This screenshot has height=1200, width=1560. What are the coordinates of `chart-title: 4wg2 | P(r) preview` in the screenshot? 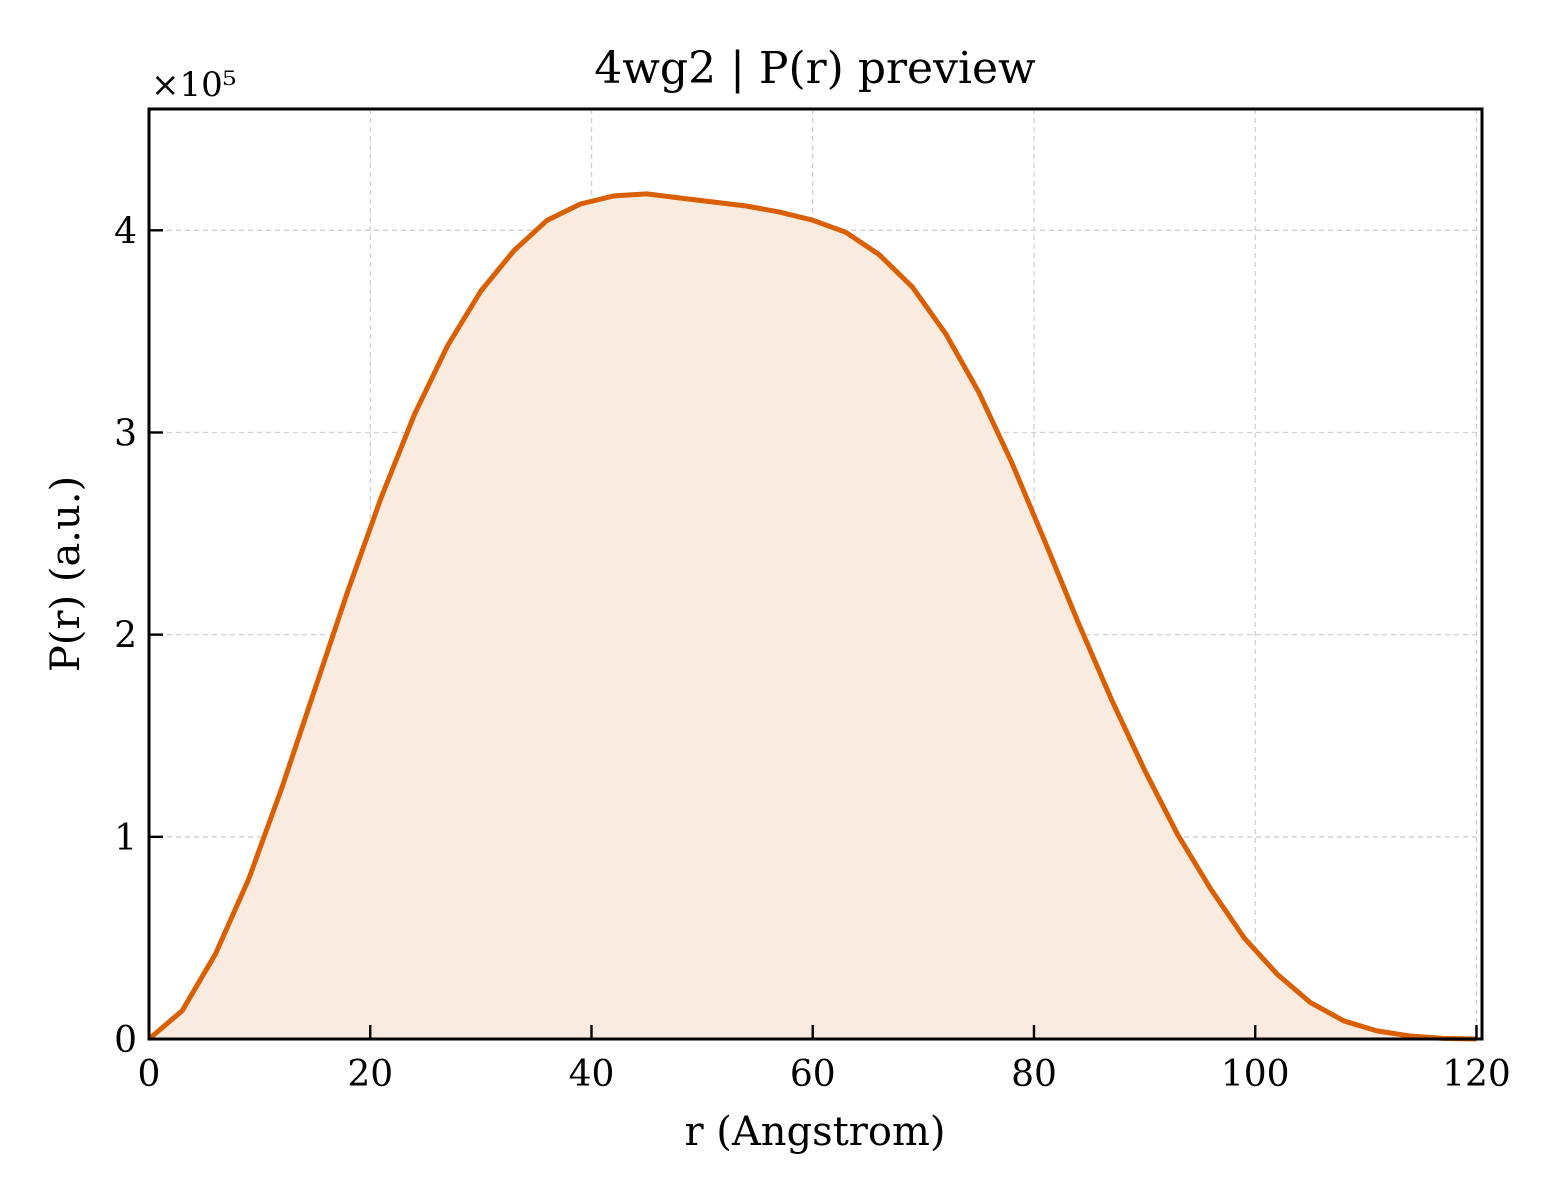 It's located at (815, 68).